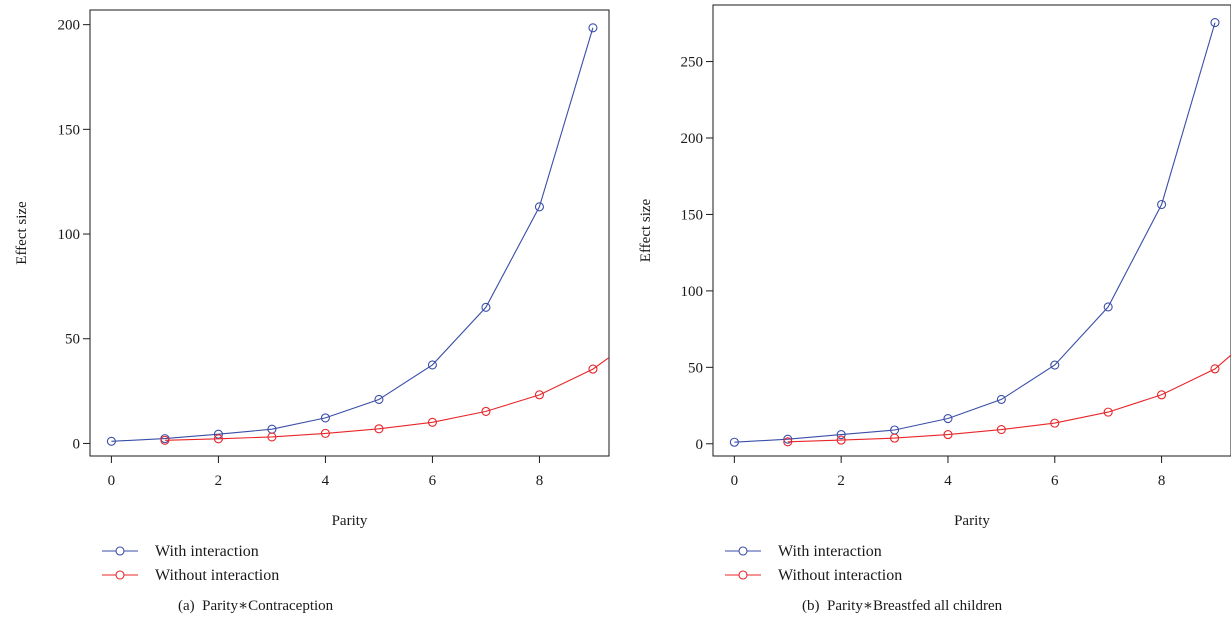 The width and height of the screenshot is (1231, 631). What do you see at coordinates (902, 606) in the screenshot?
I see `caption-b: (b) Parity∗Breastfed all children` at bounding box center [902, 606].